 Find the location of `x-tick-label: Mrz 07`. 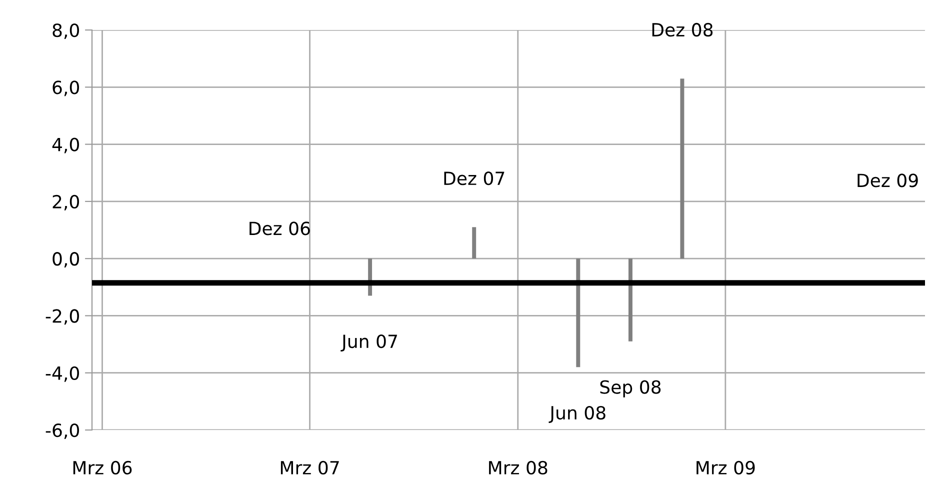

x-tick-label: Mrz 07 is located at coordinates (309, 467).